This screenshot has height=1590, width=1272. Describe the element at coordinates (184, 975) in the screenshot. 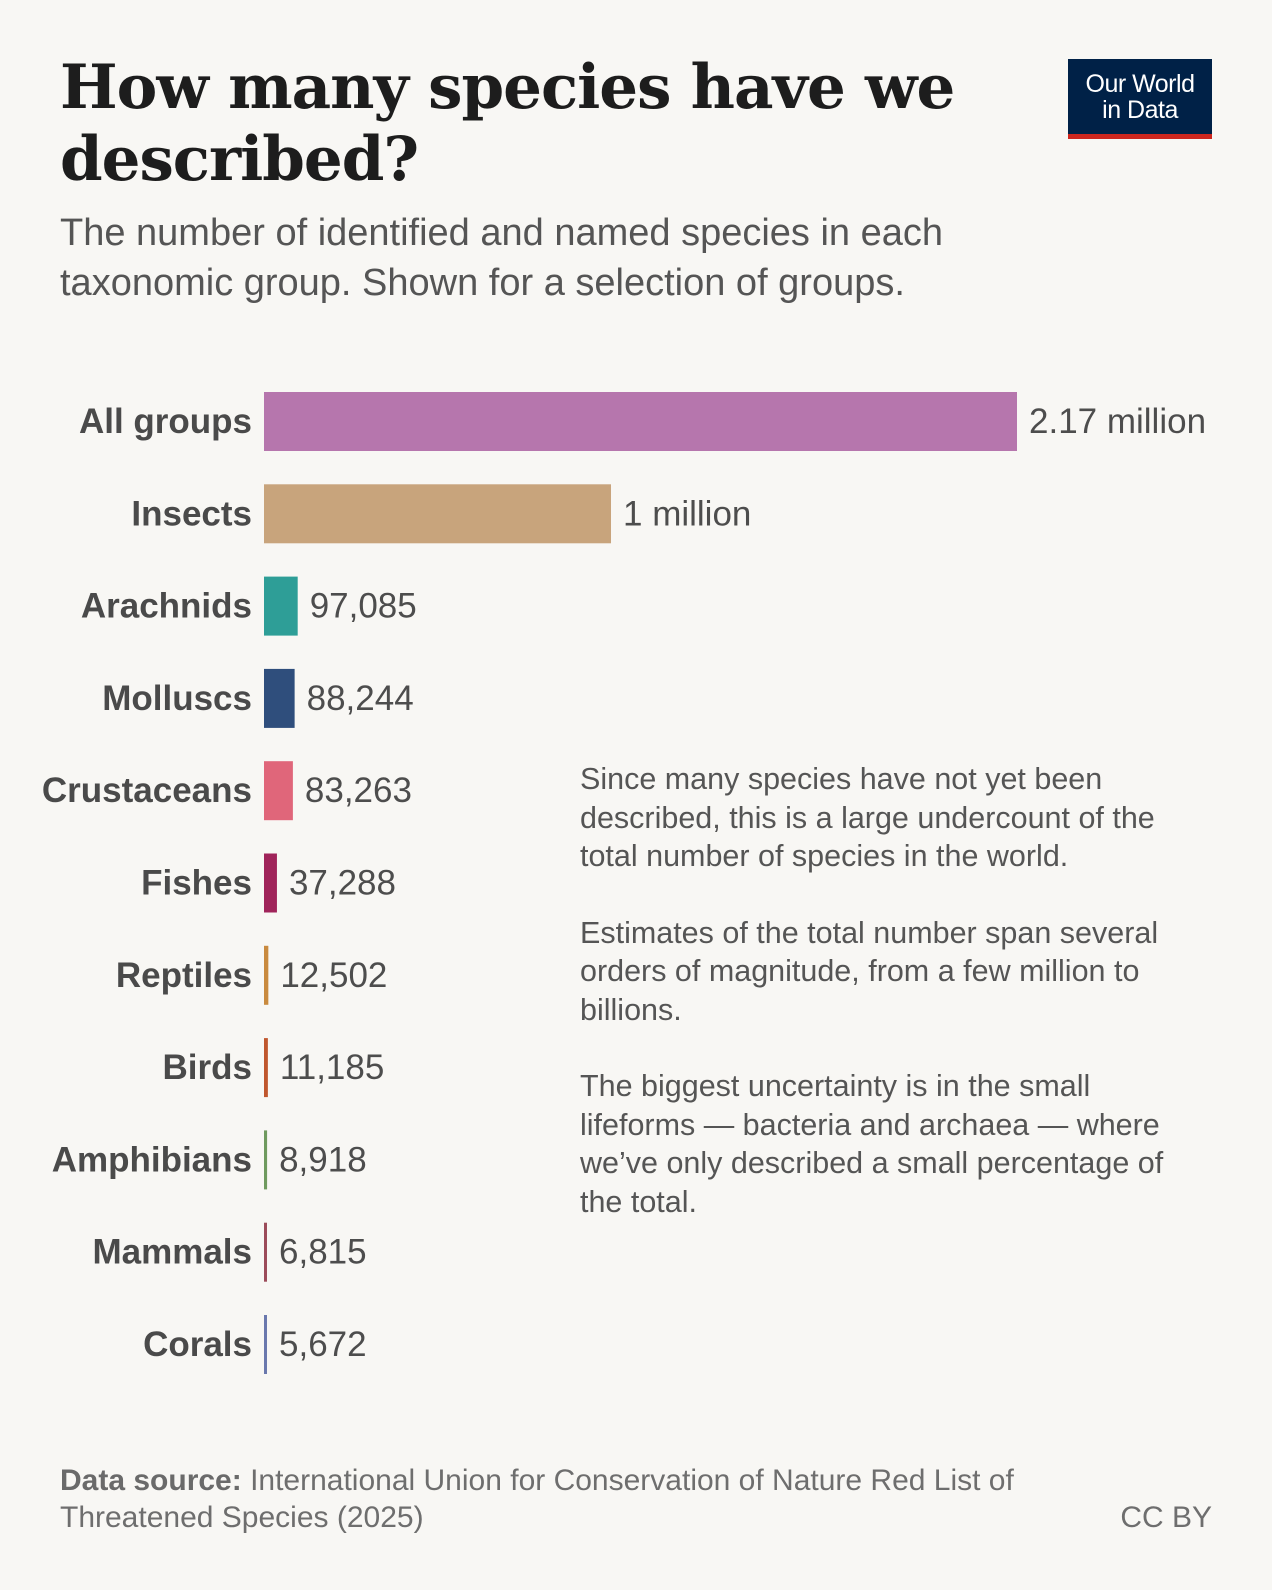

I see `category-label: Reptiles` at that location.